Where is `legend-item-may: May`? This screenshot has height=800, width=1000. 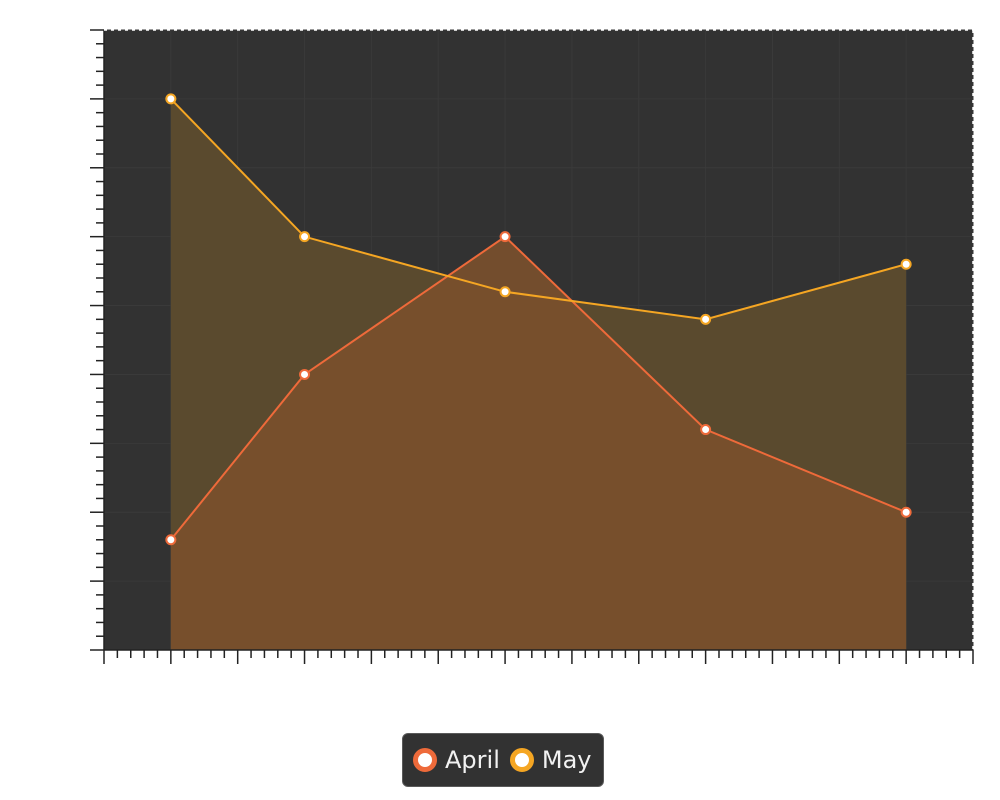 legend-item-may: May is located at coordinates (550, 760).